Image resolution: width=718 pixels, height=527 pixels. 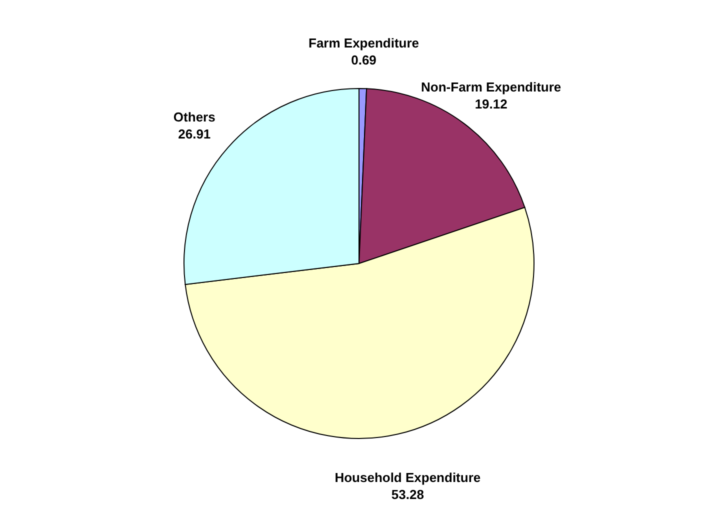 I want to click on data-label: 19.12, so click(x=491, y=104).